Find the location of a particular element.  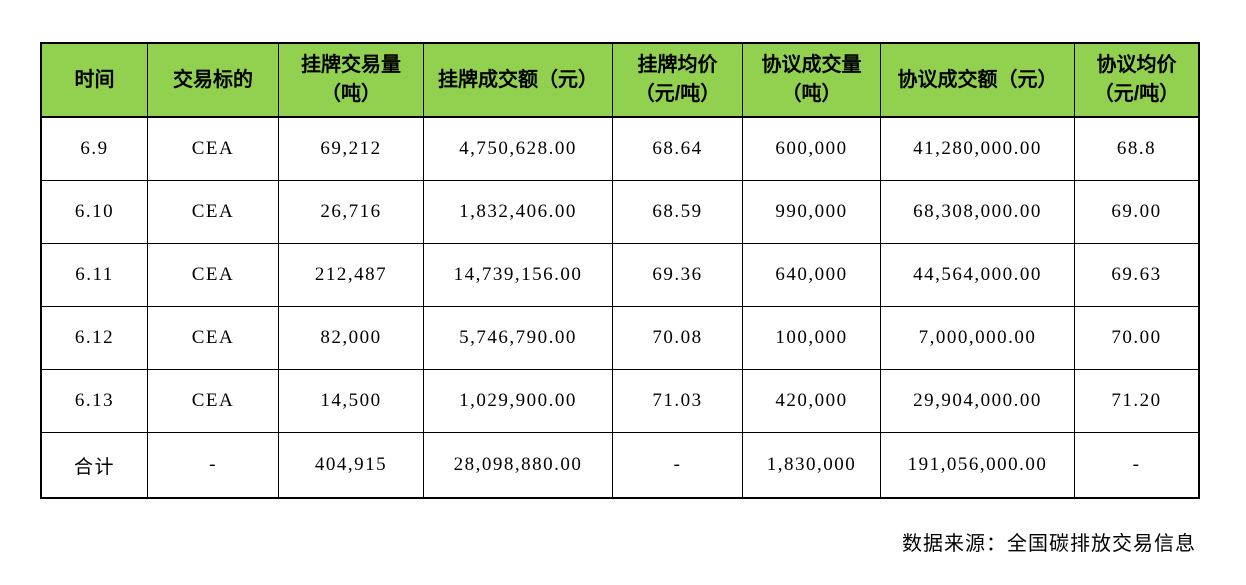

table-cell: 1,832,406.00 is located at coordinates (518, 212).